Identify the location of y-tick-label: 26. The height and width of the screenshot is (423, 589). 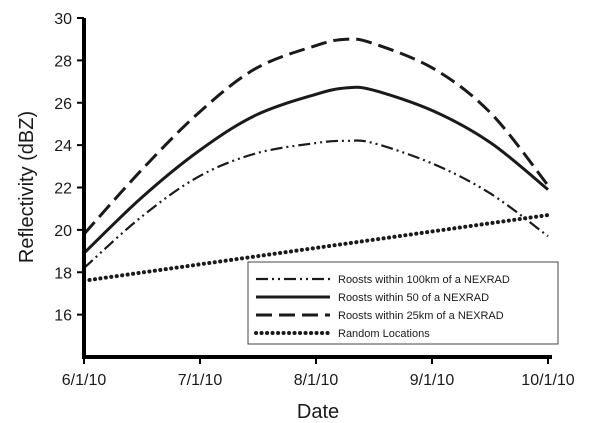
(63, 104).